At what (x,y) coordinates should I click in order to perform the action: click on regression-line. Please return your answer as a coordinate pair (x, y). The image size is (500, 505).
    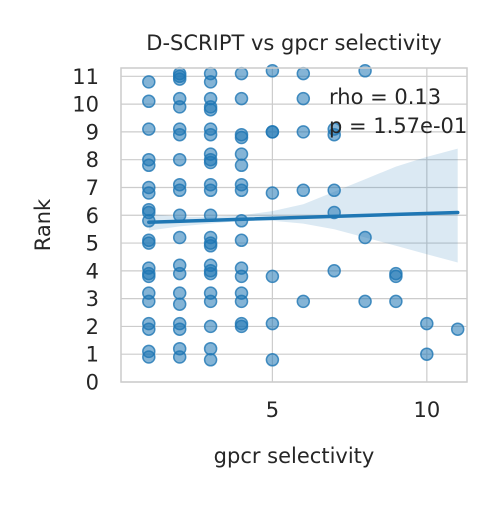
    Looking at the image, I should click on (303, 217).